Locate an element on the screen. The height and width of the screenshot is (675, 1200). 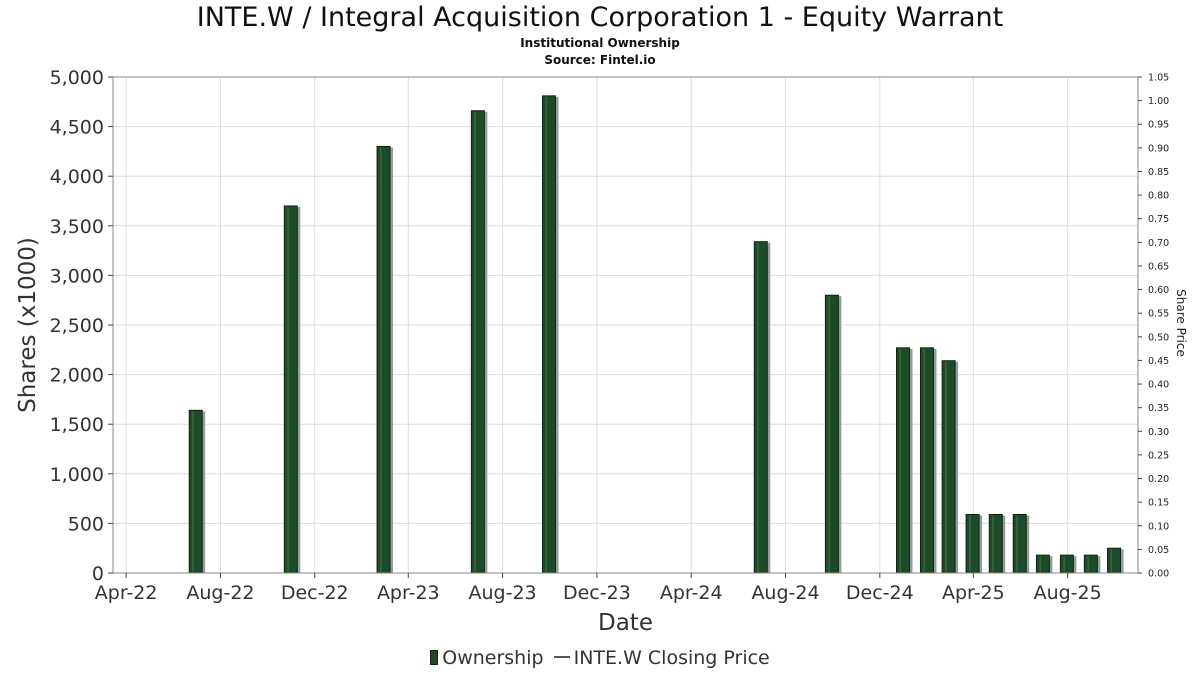
x-tick-label: Dec-23 is located at coordinates (597, 593).